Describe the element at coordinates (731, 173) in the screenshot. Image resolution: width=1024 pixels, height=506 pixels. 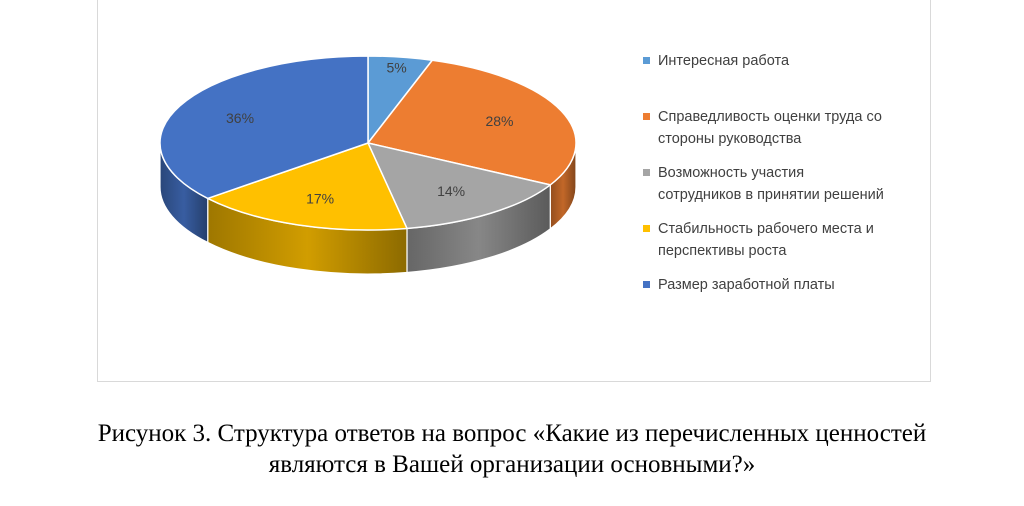
I see `legend-label-2-0: Возможность участия` at that location.